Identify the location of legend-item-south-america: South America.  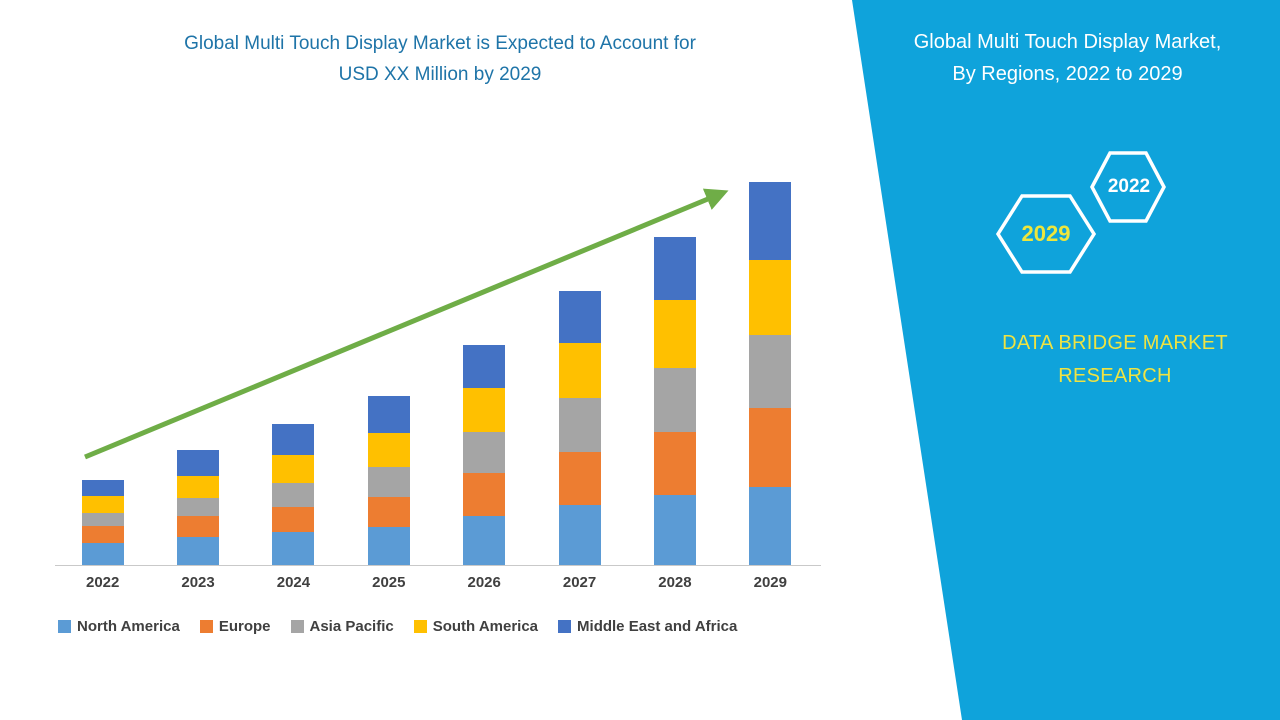
(476, 626).